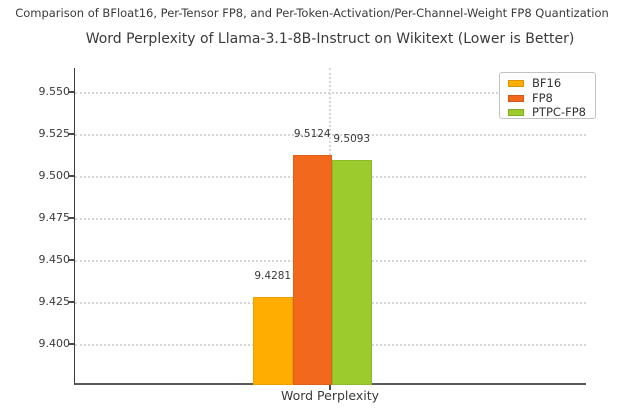  I want to click on y-tick-label: 9.550, so click(54, 92).